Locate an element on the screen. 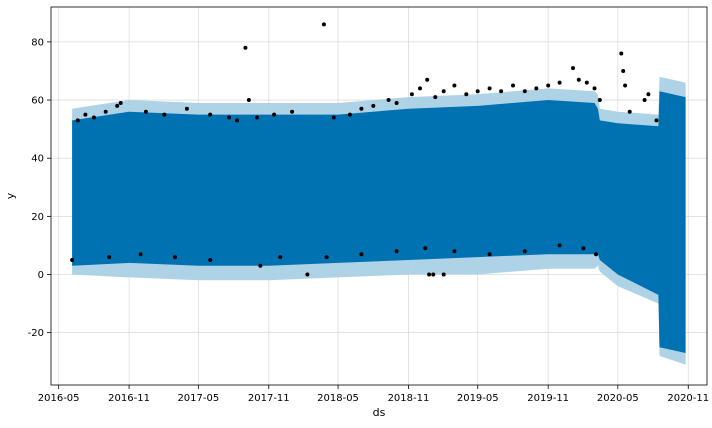 The image size is (712, 428). y-tick-label: -20 is located at coordinates (36, 333).